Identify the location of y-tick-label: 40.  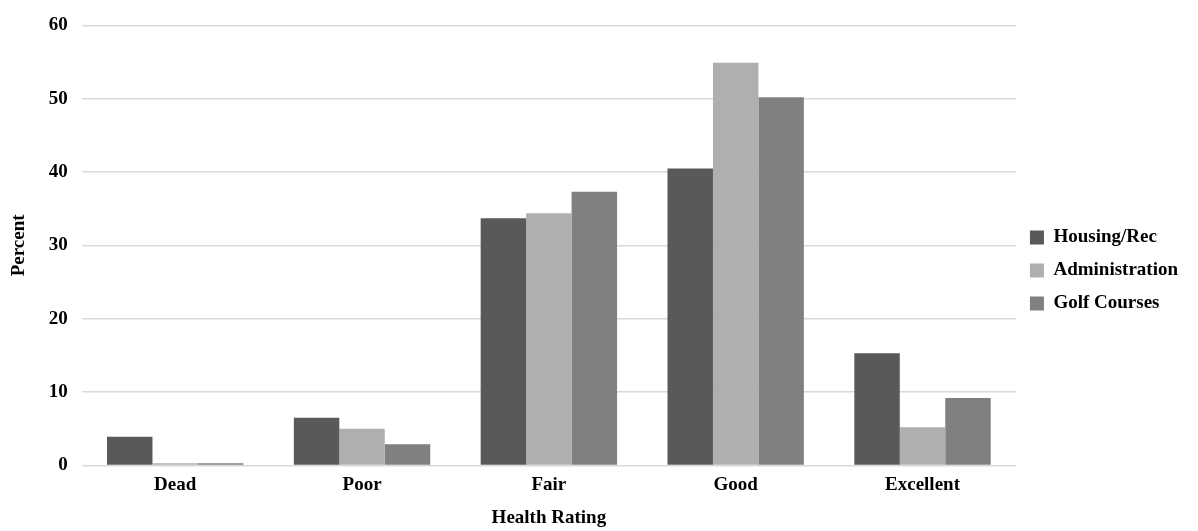
(58, 170).